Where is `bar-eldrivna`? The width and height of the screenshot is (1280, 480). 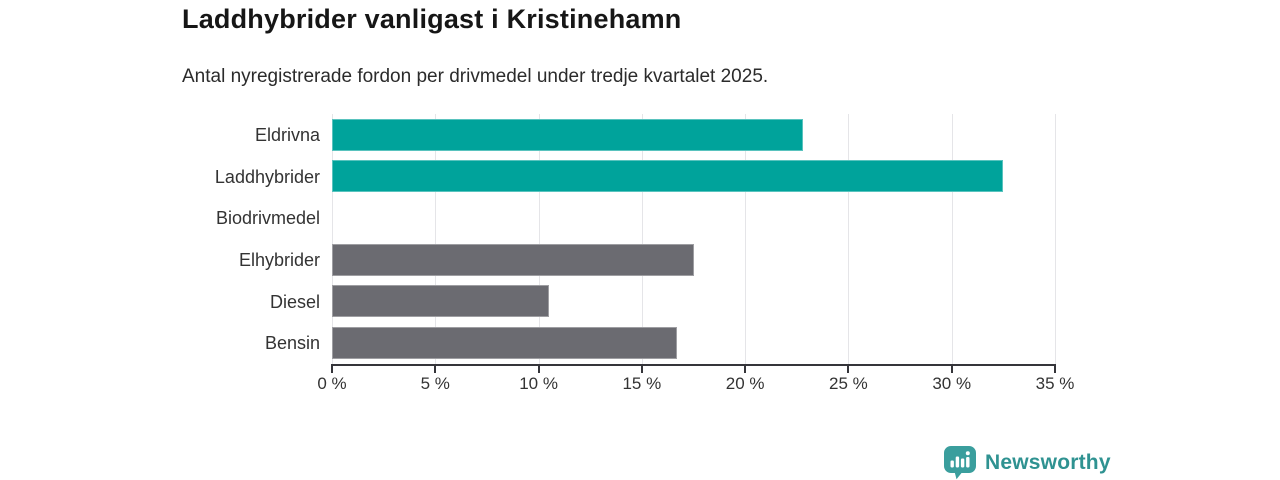 bar-eldrivna is located at coordinates (567, 134).